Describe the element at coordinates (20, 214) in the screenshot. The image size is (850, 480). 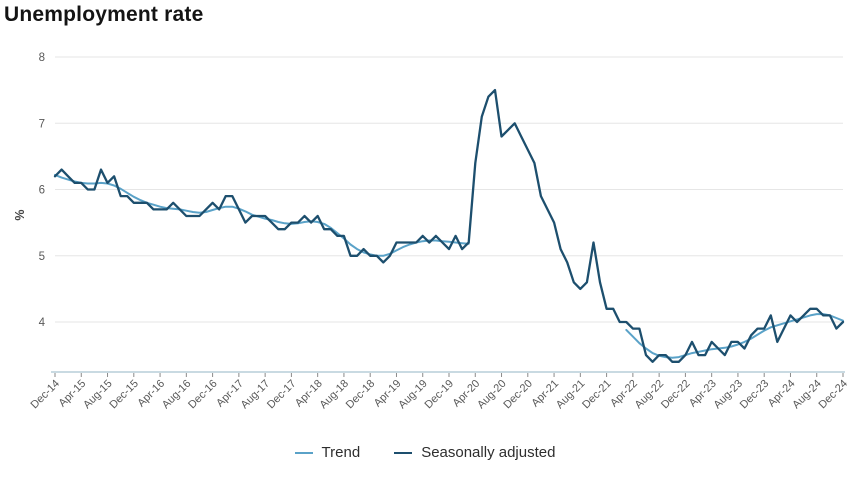
I see `y-axis-label: %` at that location.